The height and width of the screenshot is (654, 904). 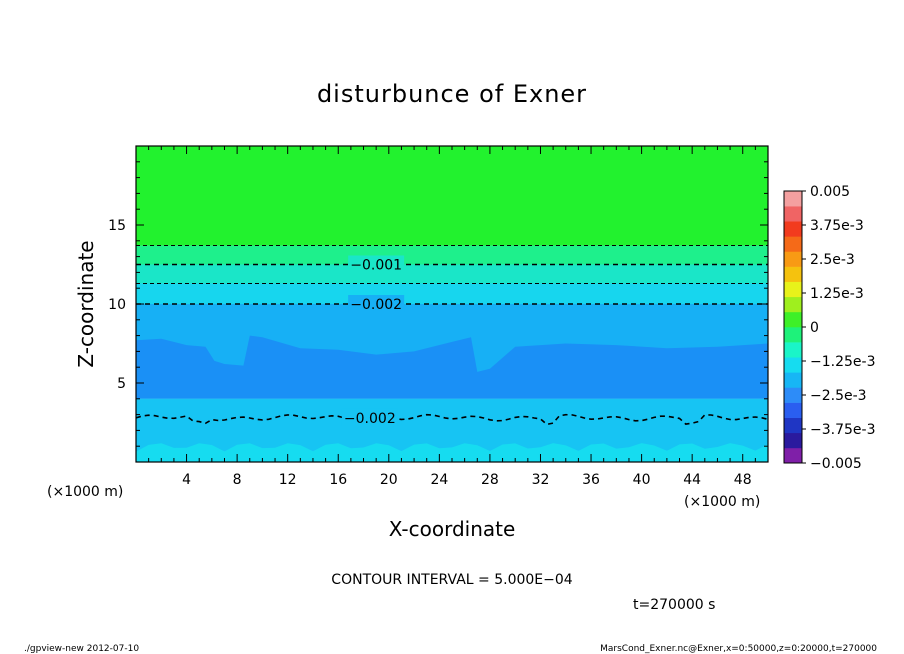 What do you see at coordinates (373, 341) in the screenshot?
I see `contour-labels: −0.001 −0.002 −0.002` at bounding box center [373, 341].